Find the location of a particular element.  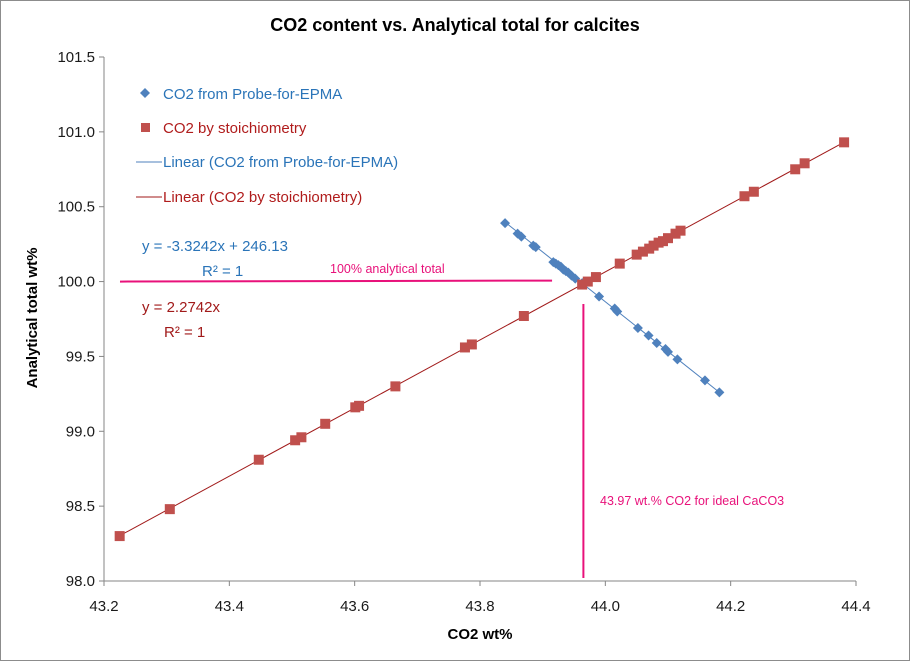

x-tick-label: 44.2 is located at coordinates (730, 606).